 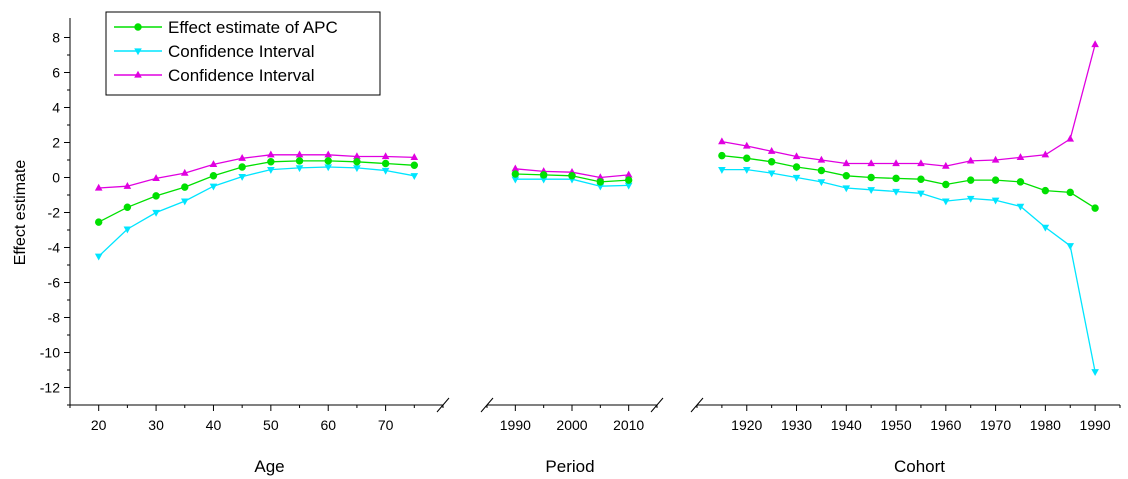 What do you see at coordinates (846, 425) in the screenshot?
I see `x-tick-label: 1940` at bounding box center [846, 425].